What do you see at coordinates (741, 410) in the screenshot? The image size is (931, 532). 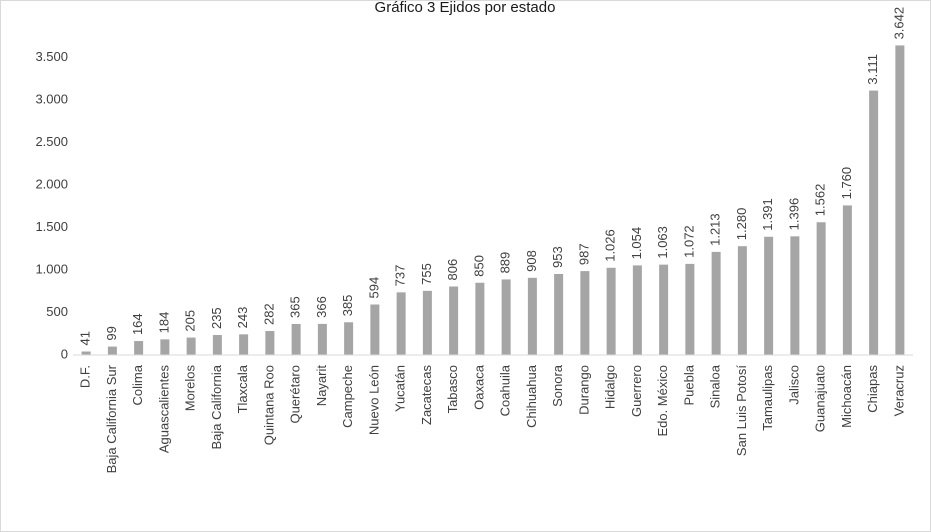 I see `x-tick-label: San Luis Potosí` at bounding box center [741, 410].